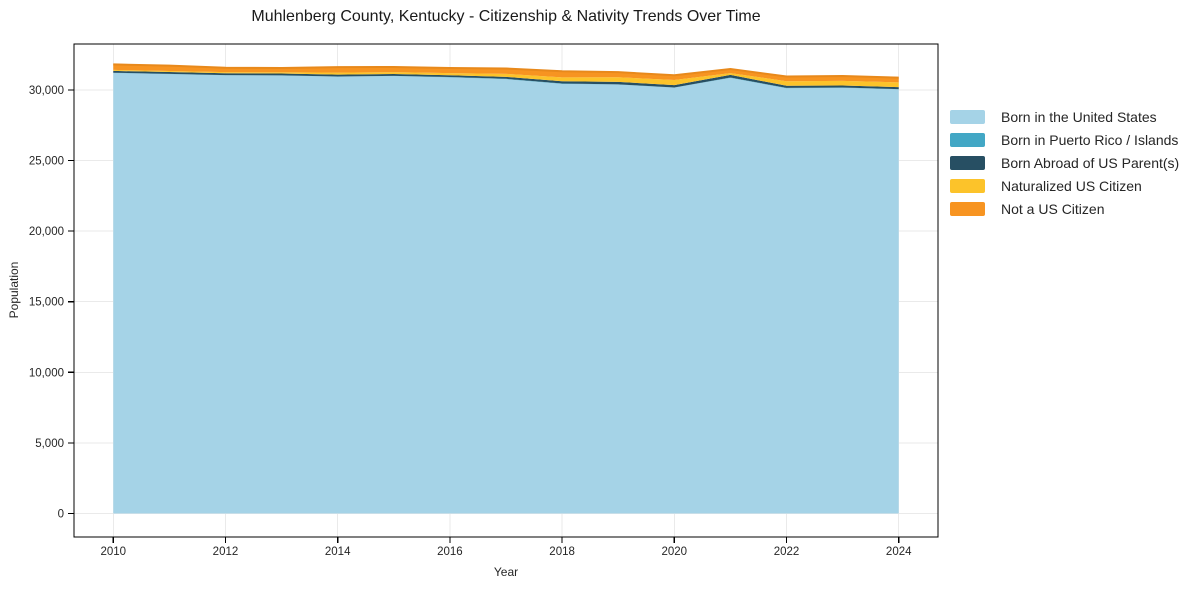  What do you see at coordinates (1071, 185) in the screenshot?
I see `legend-label: Naturalized US Citizen` at bounding box center [1071, 185].